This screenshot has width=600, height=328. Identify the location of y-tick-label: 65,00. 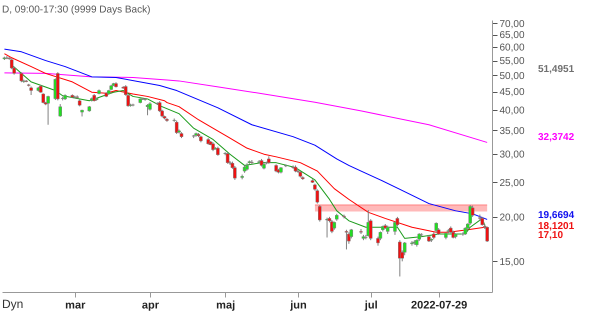
(512, 36).